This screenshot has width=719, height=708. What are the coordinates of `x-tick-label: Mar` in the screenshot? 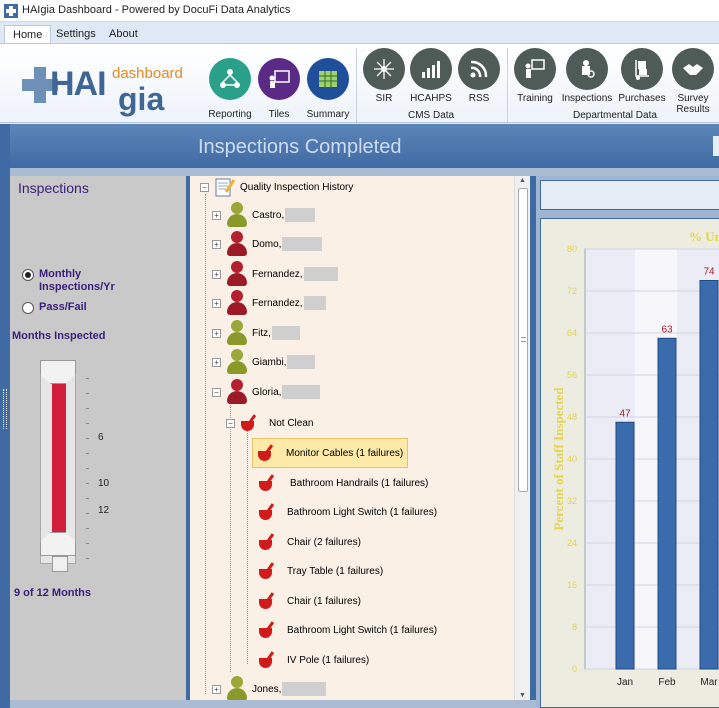 It's located at (709, 682).